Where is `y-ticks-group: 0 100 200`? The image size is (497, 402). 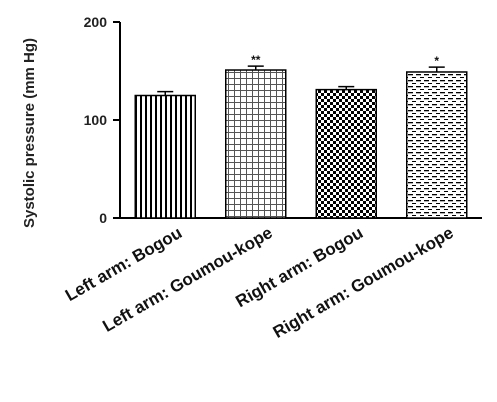 y-ticks-group: 0 100 200 is located at coordinates (102, 120).